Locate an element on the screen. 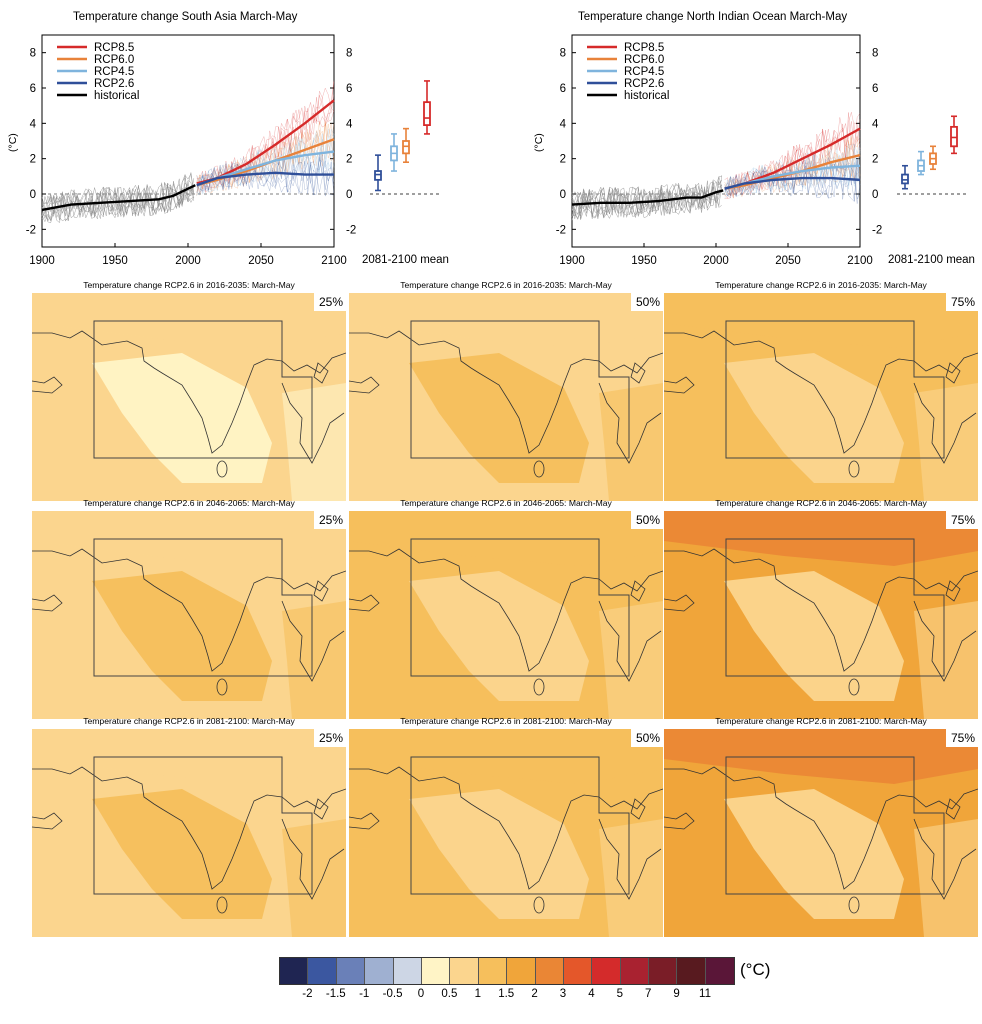  colorbar-tick-label: 0.5 is located at coordinates (449, 994).